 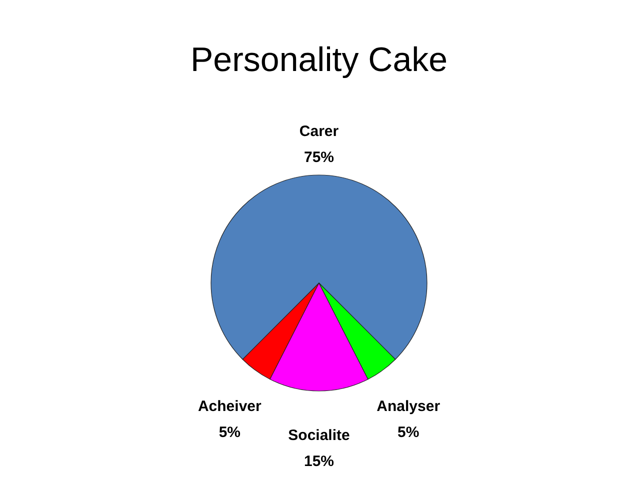 I want to click on chart-title: Personality Cake, so click(x=319, y=60).